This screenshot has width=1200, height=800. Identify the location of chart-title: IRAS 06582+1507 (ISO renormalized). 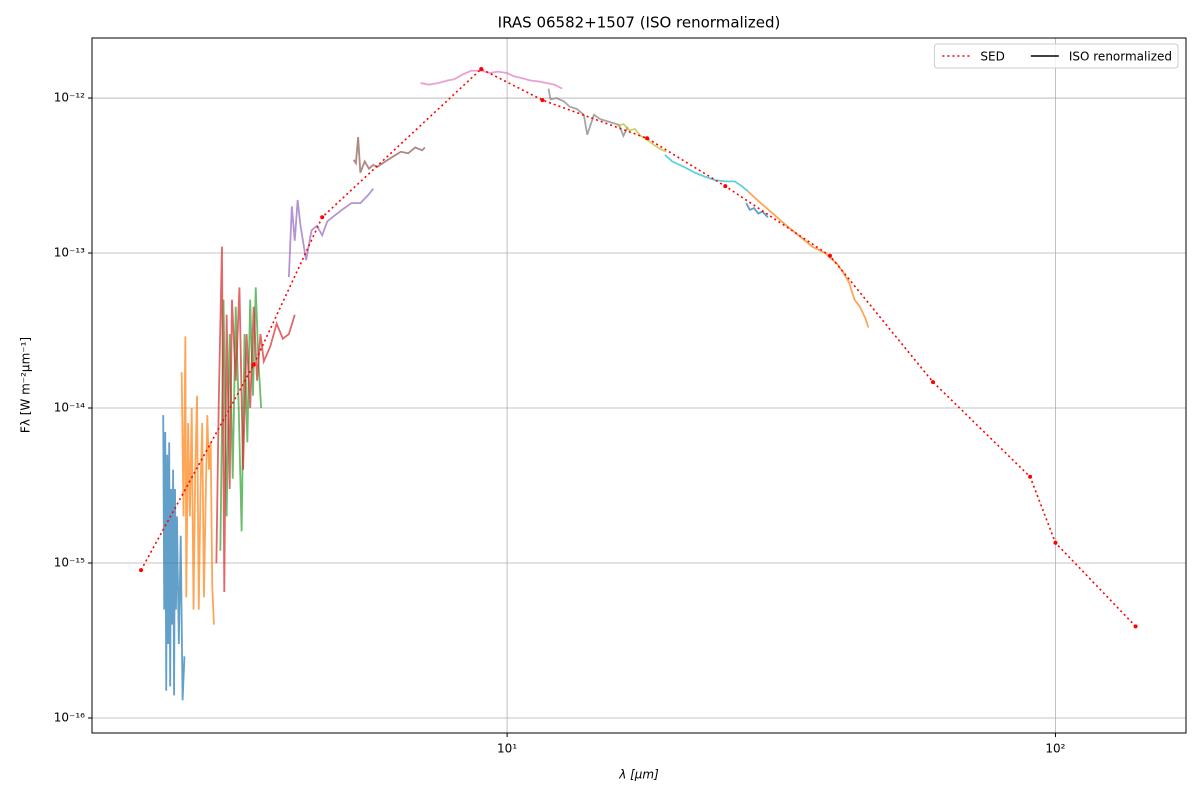
(639, 23).